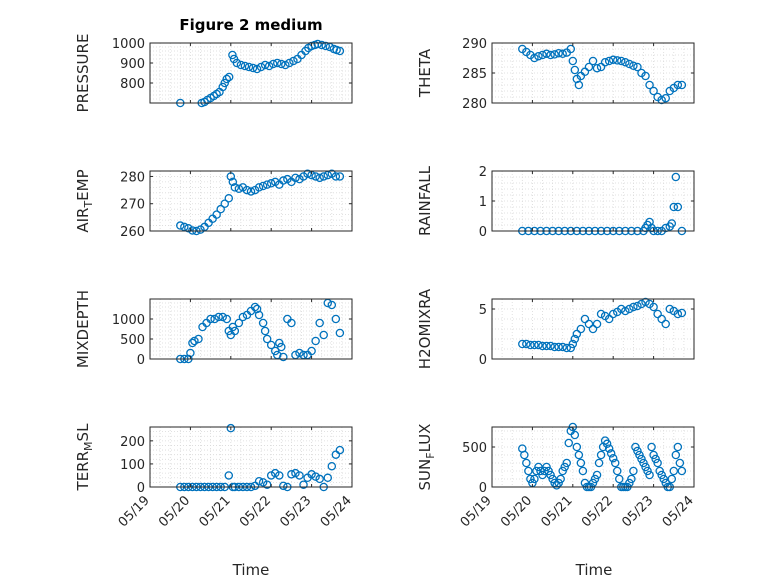  Describe the element at coordinates (483, 310) in the screenshot. I see `y-tick-label: 5` at that location.